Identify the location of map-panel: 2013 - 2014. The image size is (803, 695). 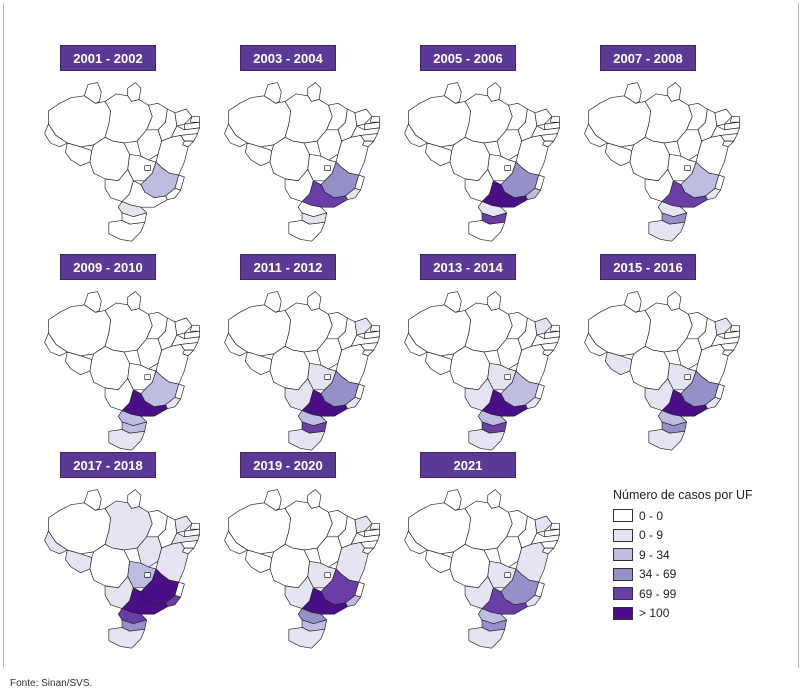
(483, 354).